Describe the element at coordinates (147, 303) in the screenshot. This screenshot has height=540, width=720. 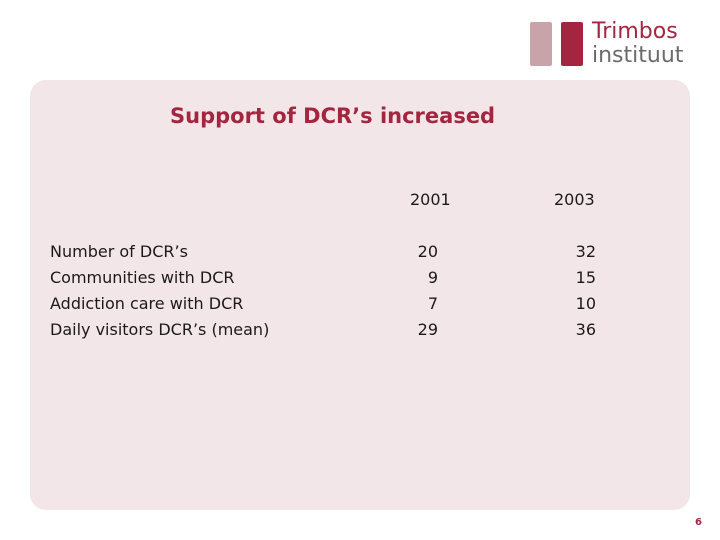
I see `row-label-addiction-care-with-dcr: Addiction care with DCR` at that location.